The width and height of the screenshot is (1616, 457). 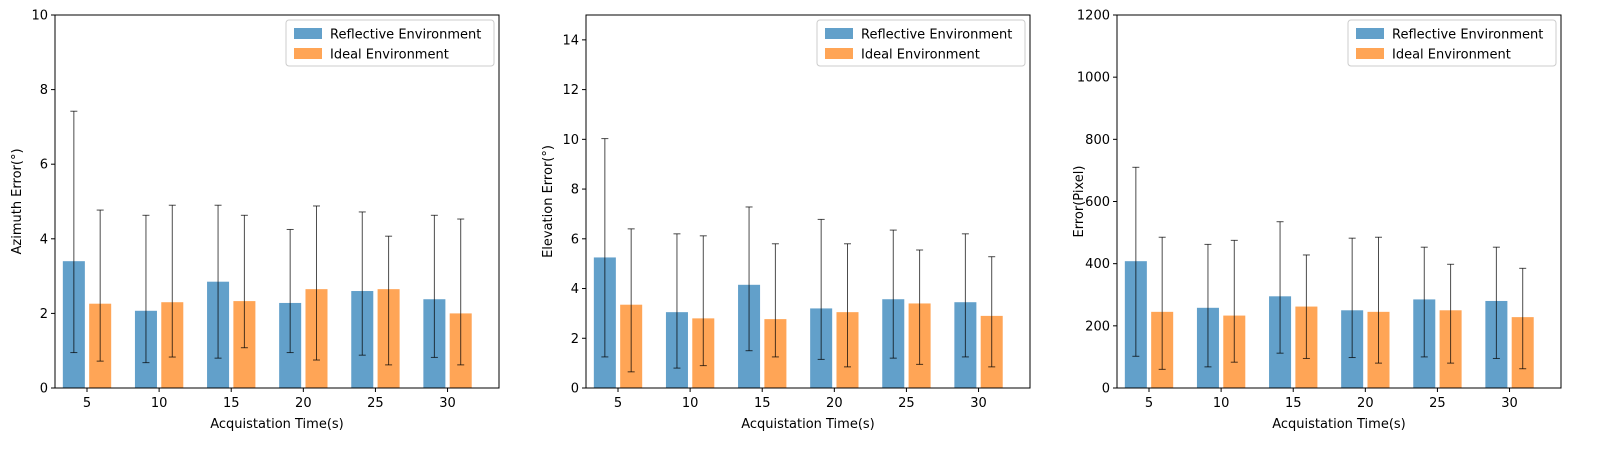 I want to click on y-tick-label: 12, so click(x=570, y=90).